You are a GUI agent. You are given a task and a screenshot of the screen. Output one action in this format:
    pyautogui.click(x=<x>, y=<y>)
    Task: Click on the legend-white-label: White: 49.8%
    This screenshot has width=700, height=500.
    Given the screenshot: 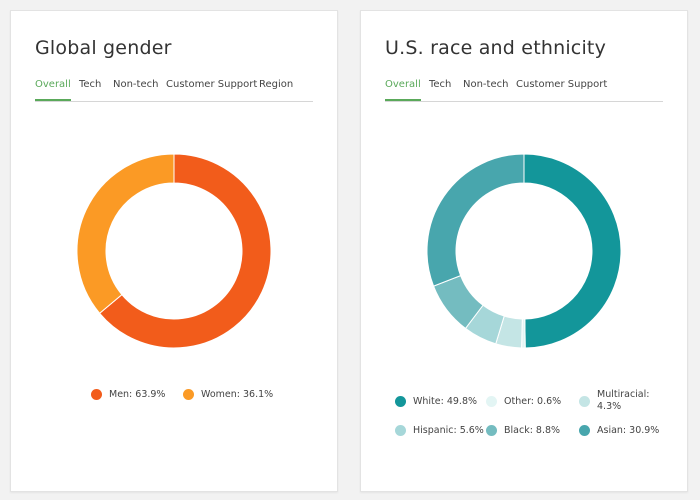 What is the action you would take?
    pyautogui.click(x=445, y=401)
    